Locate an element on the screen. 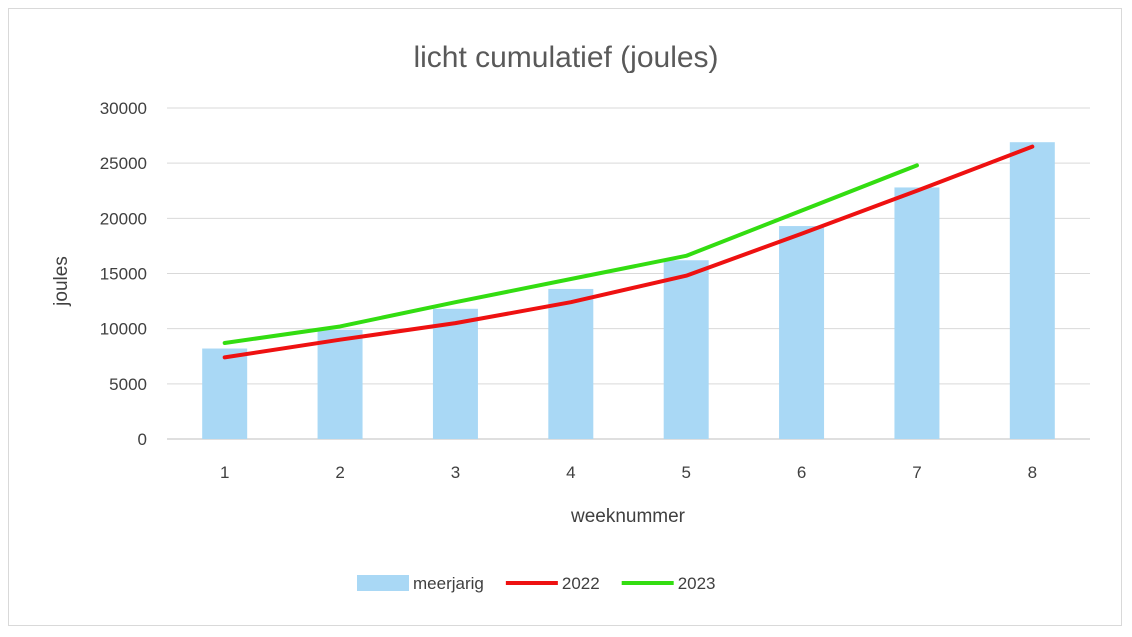 The width and height of the screenshot is (1132, 637). legend: meerjarig 2022 2023 is located at coordinates (536, 583).